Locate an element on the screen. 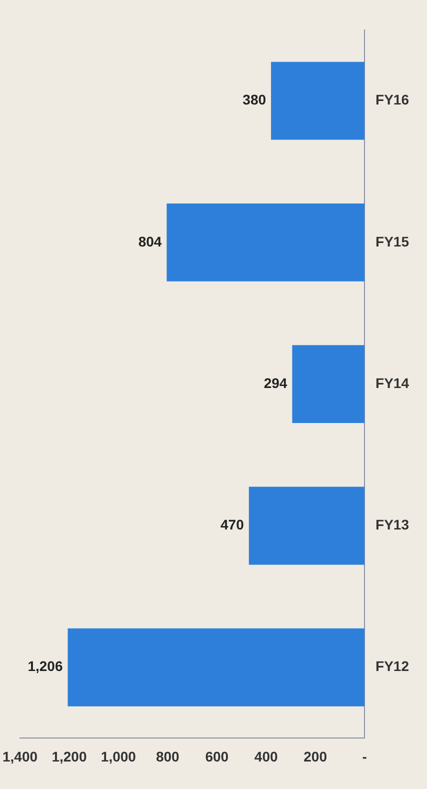 The height and width of the screenshot is (789, 427). data-label: 470 is located at coordinates (232, 524).